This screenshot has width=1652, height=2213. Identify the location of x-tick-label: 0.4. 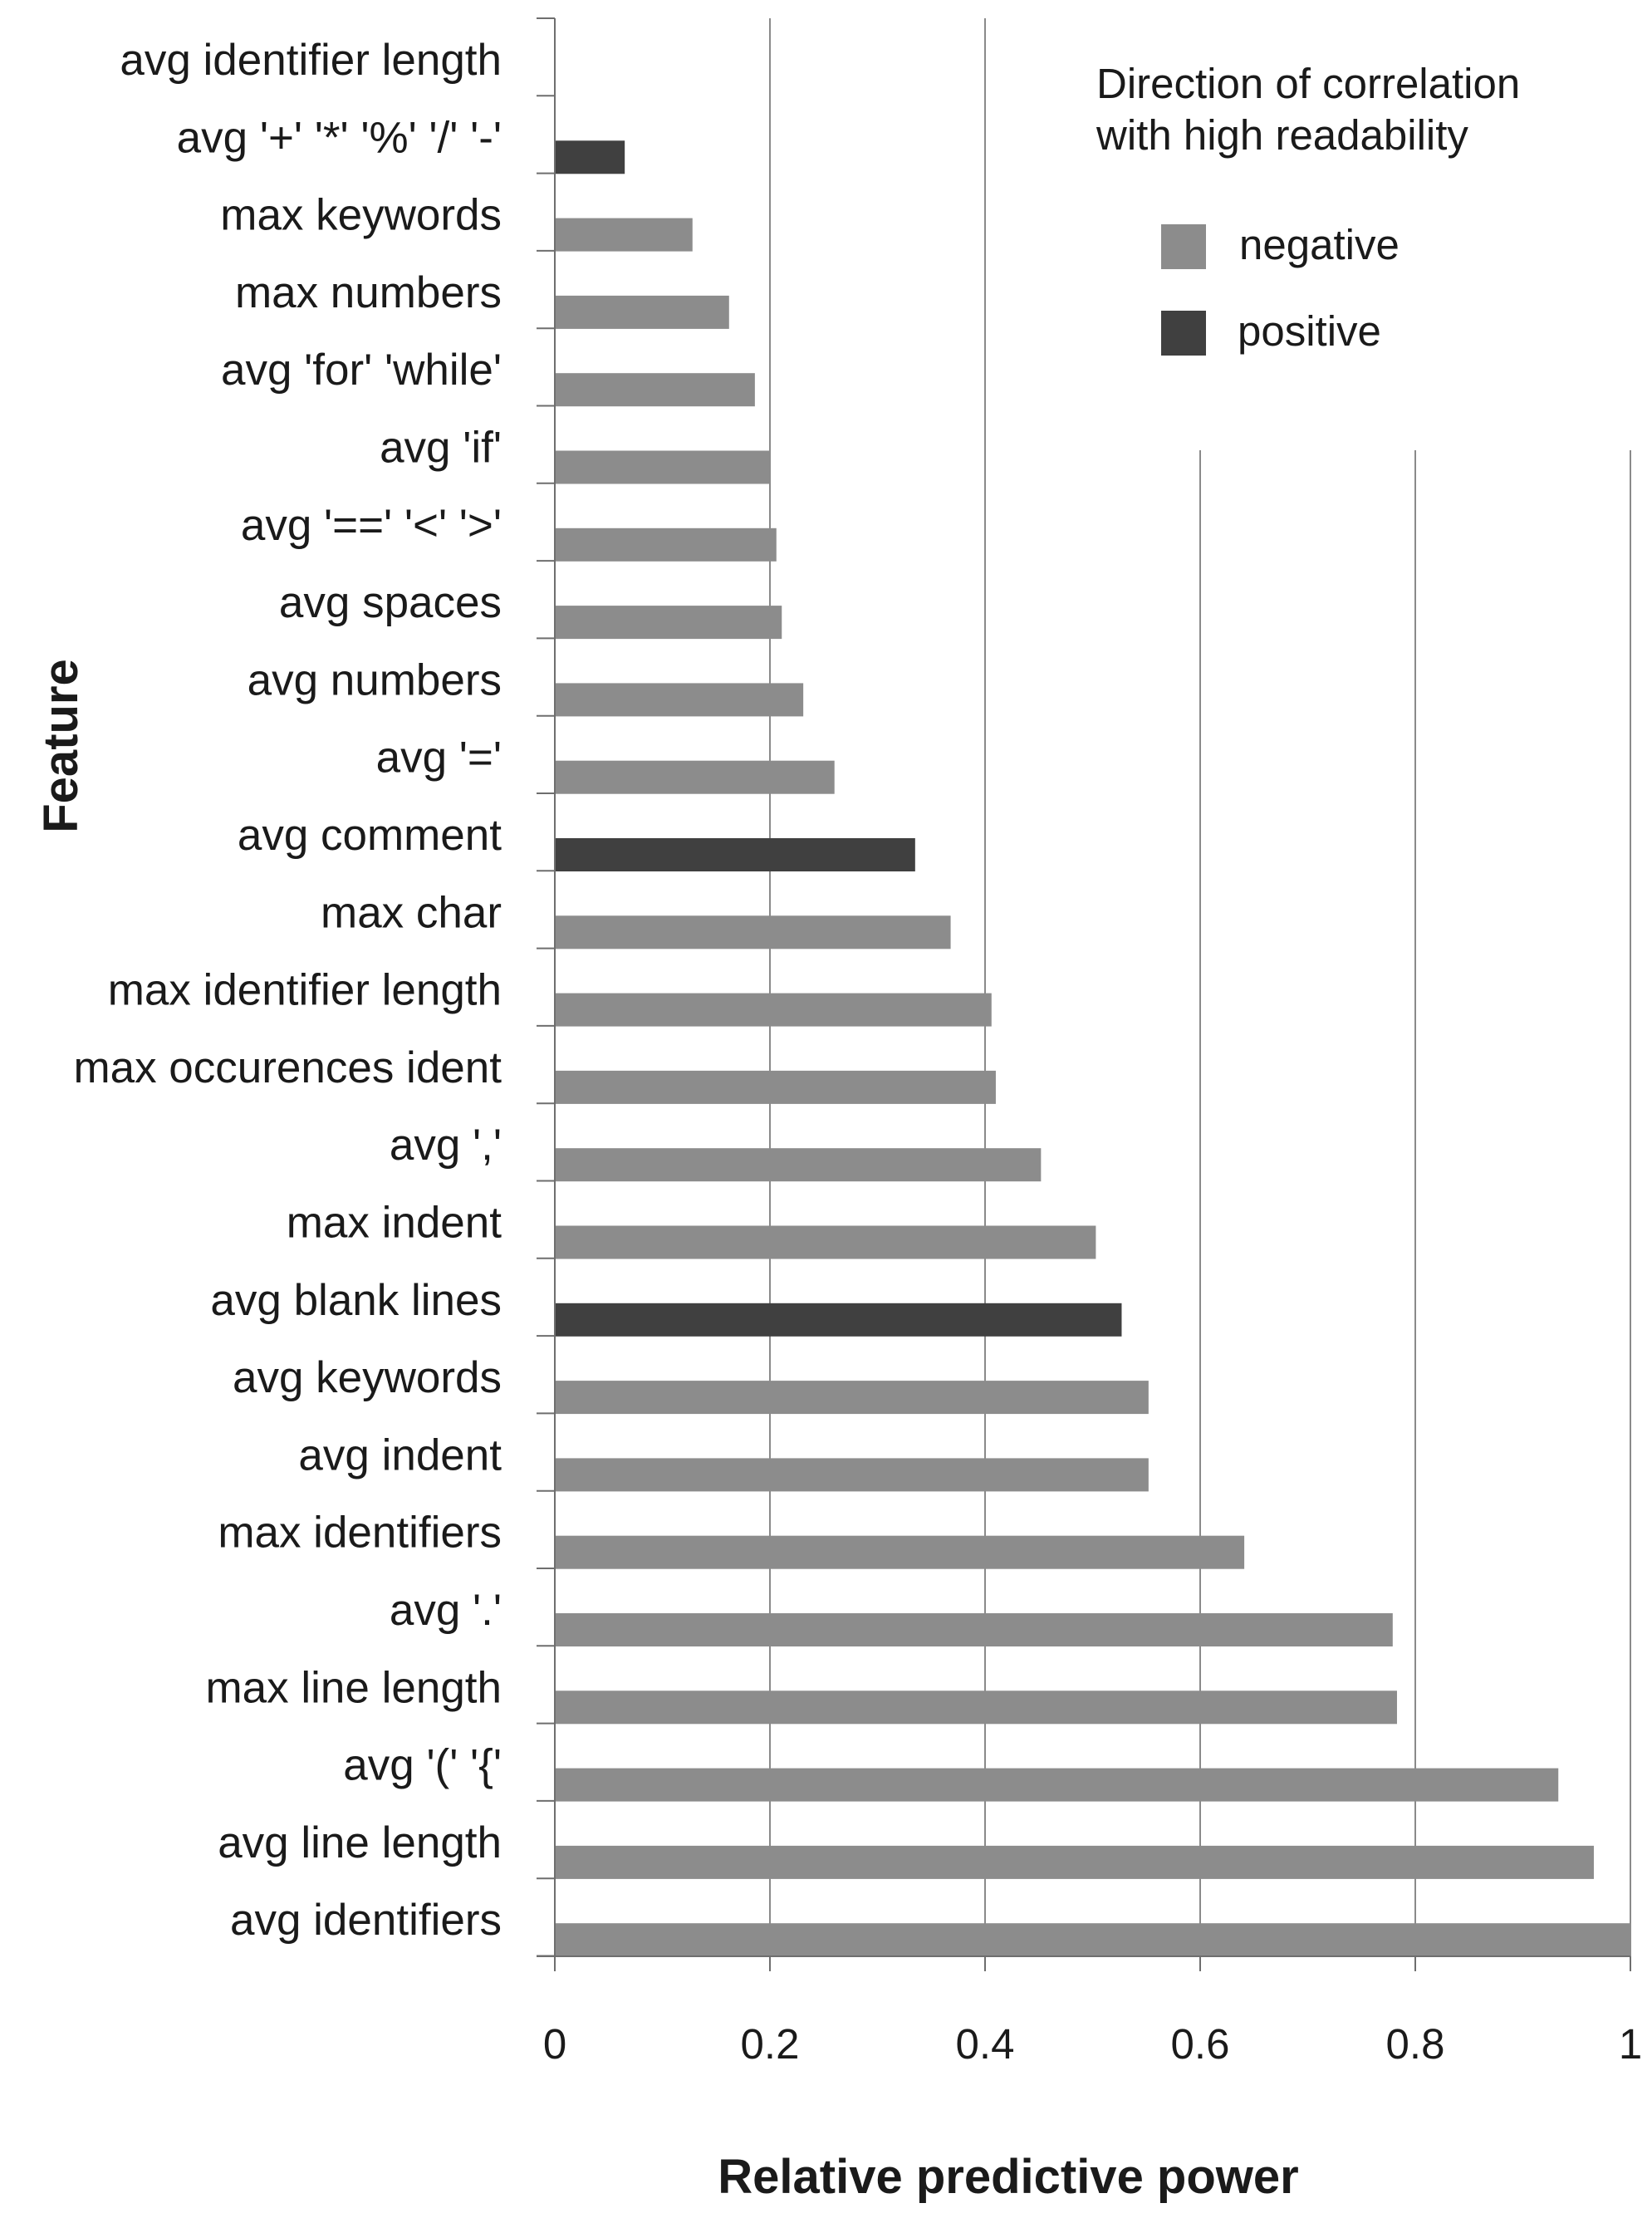
(985, 2044).